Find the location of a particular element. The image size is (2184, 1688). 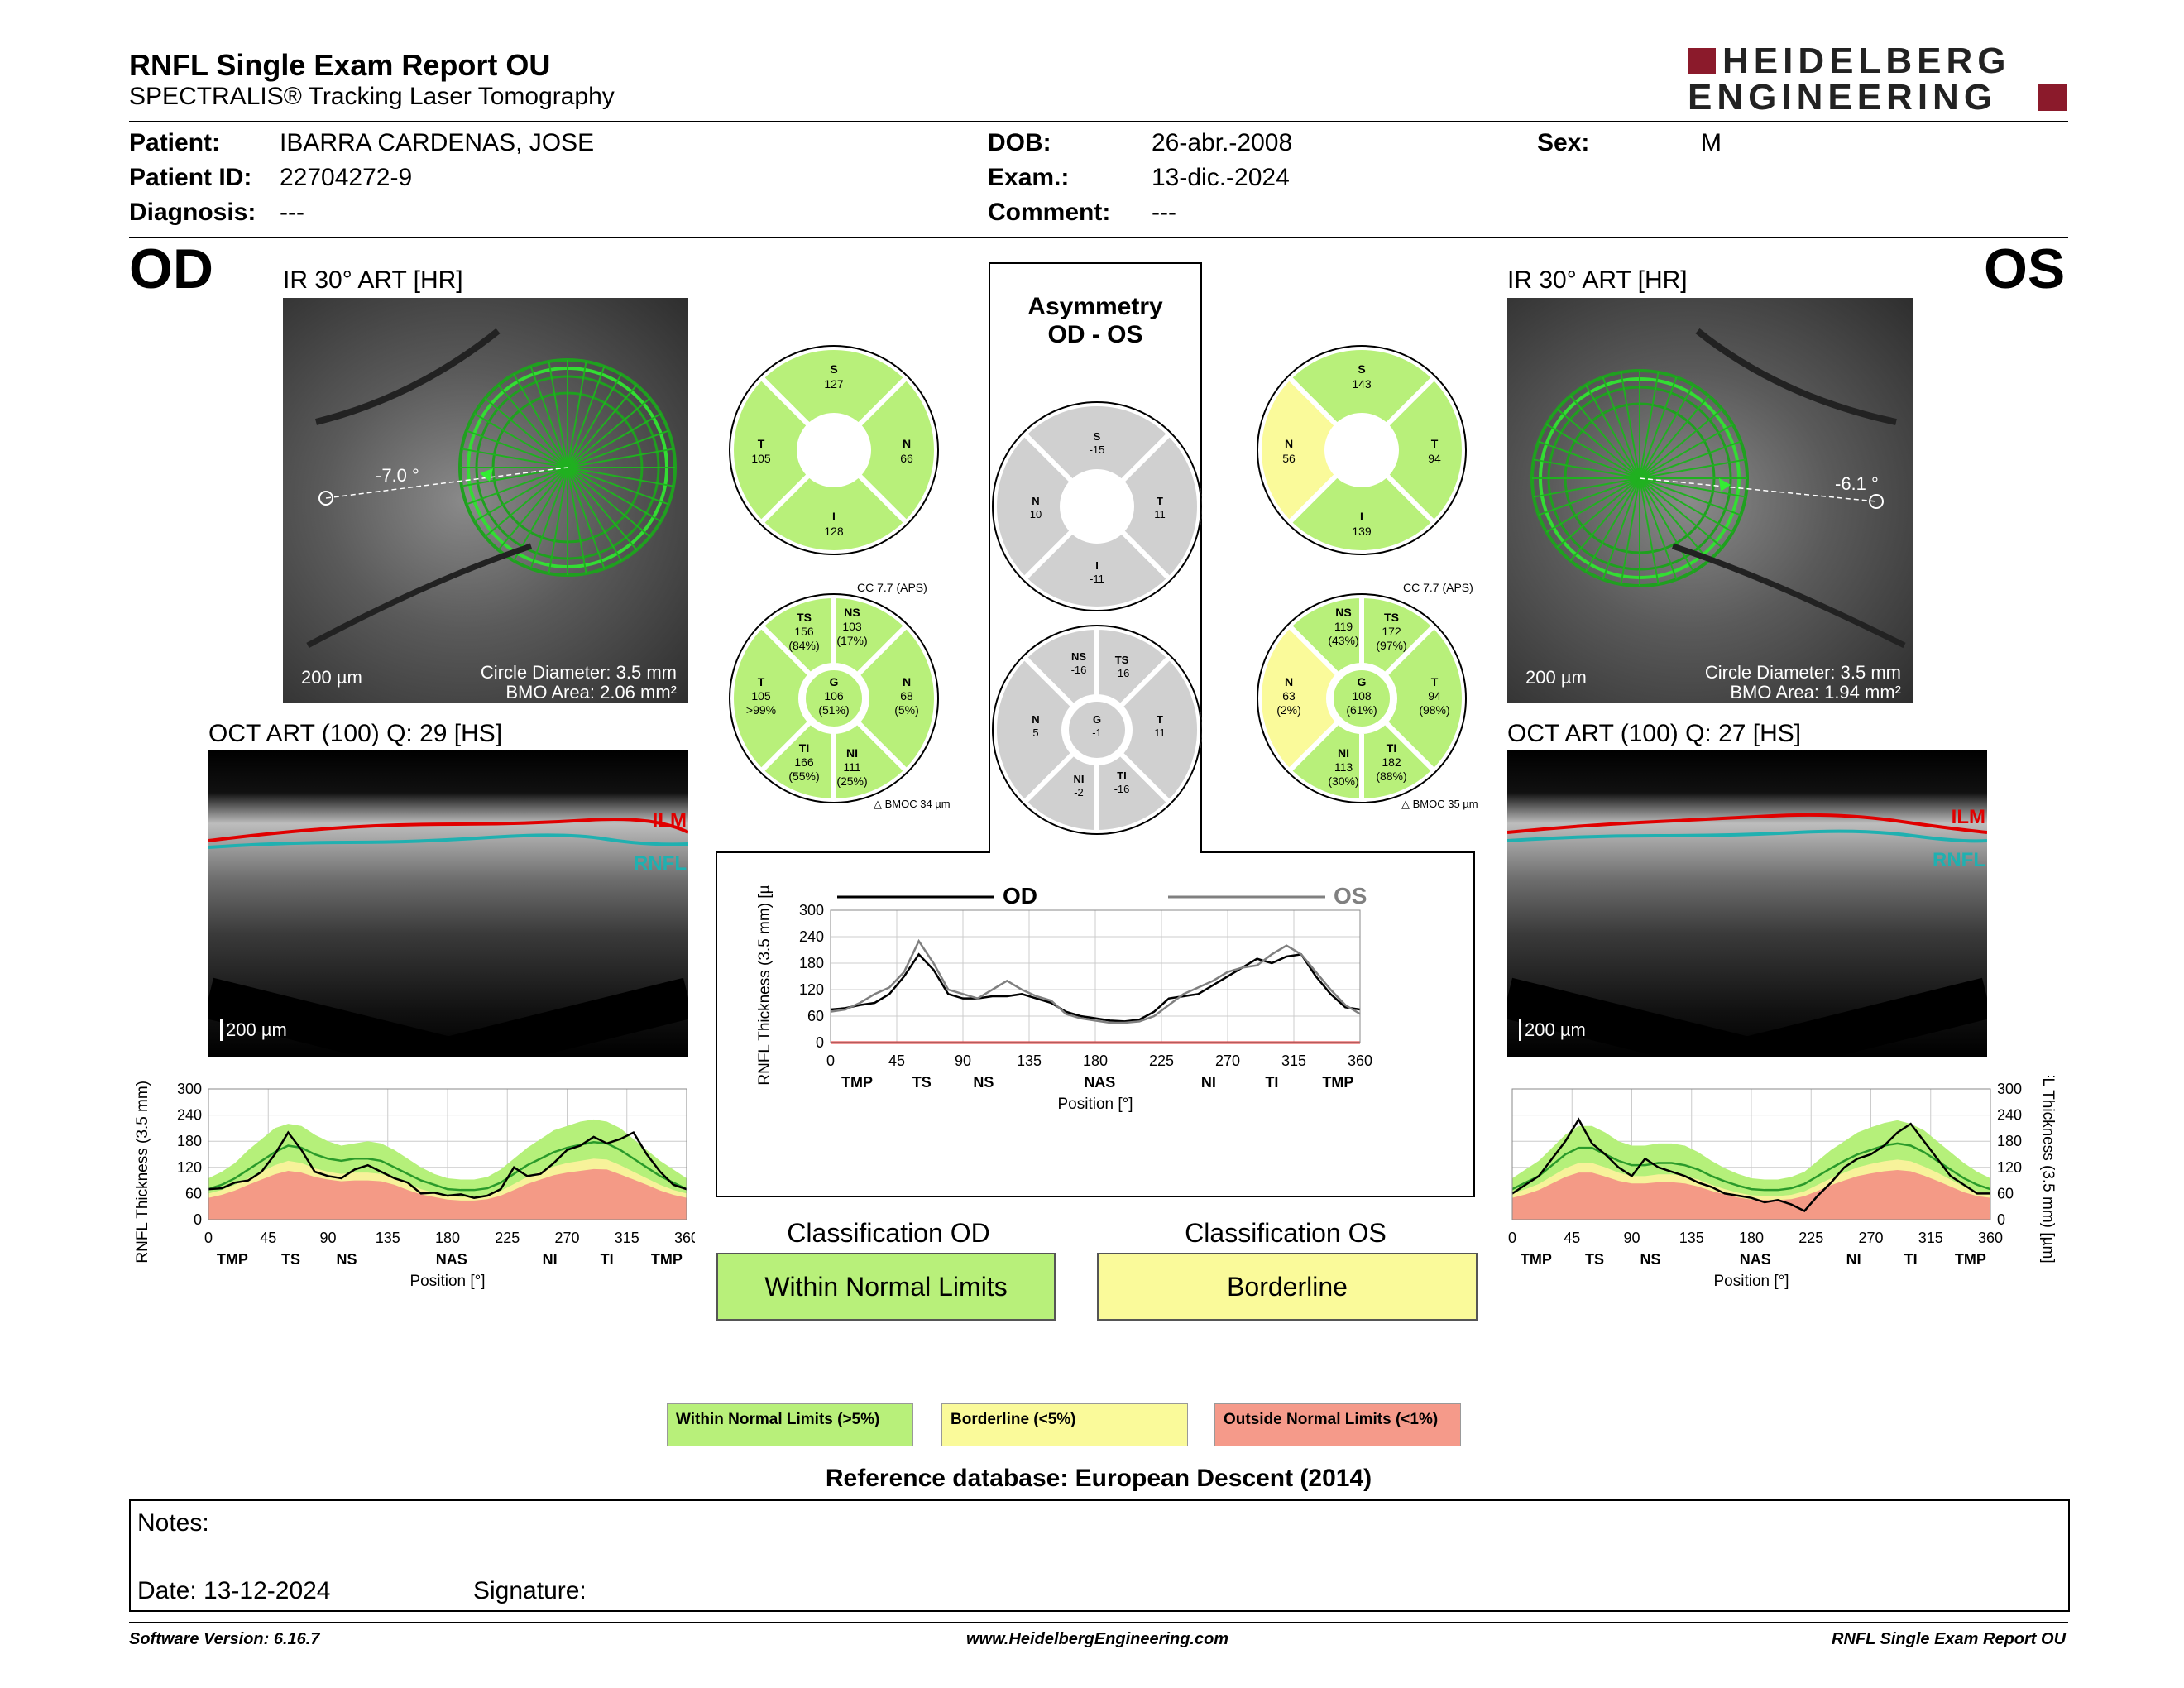

asymmetry-title: Asymmetry is located at coordinates (1095, 306).